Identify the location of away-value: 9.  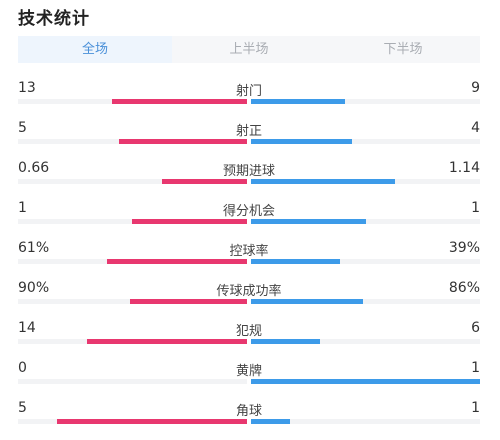
(475, 88).